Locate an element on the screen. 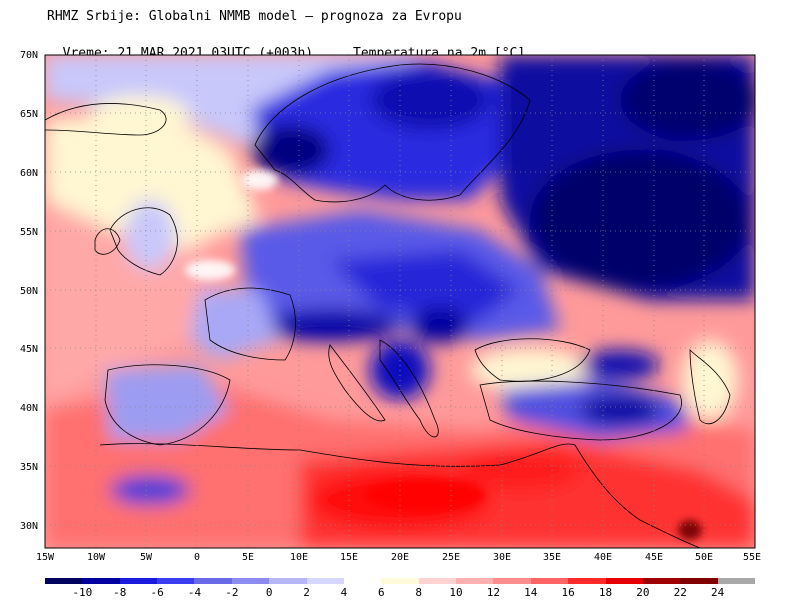 The width and height of the screenshot is (800, 600). lat-label: 65N is located at coordinates (29, 114).